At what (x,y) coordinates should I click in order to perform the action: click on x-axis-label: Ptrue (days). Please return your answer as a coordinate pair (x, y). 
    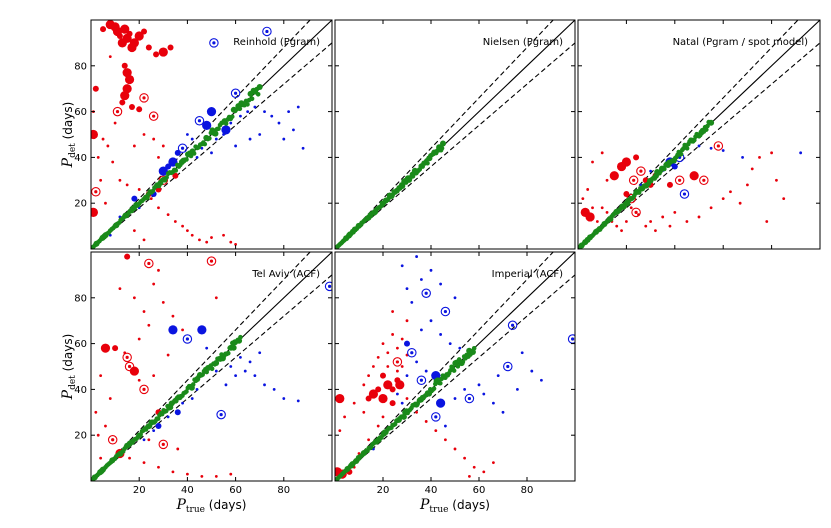
    Looking at the image, I should click on (211, 506).